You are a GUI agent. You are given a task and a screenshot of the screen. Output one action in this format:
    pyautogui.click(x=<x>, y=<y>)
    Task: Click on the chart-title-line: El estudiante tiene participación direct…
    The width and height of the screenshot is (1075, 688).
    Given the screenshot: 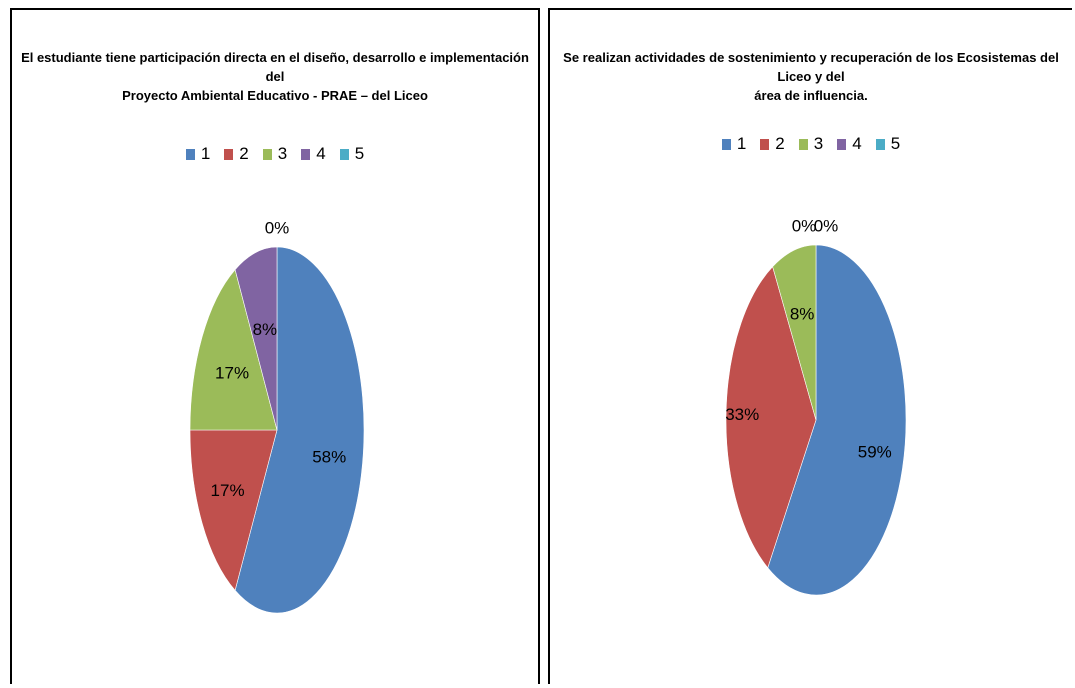 What is the action you would take?
    pyautogui.click(x=275, y=67)
    